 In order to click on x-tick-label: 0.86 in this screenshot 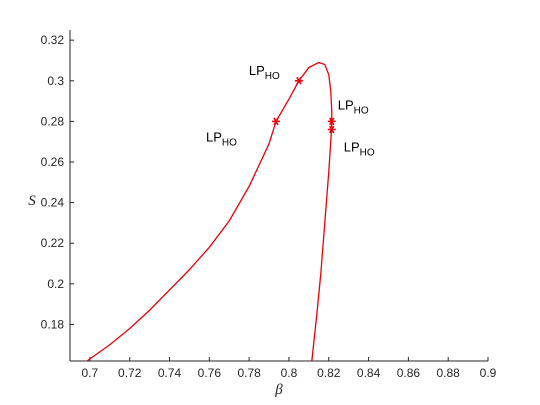, I will do `click(409, 373)`.